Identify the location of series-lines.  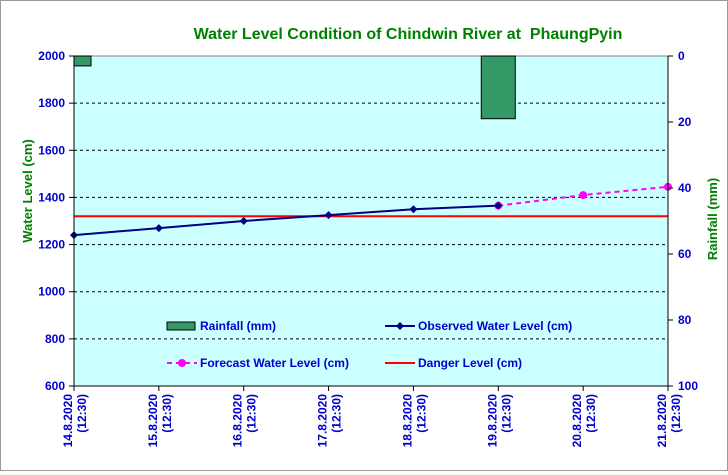
(371, 211).